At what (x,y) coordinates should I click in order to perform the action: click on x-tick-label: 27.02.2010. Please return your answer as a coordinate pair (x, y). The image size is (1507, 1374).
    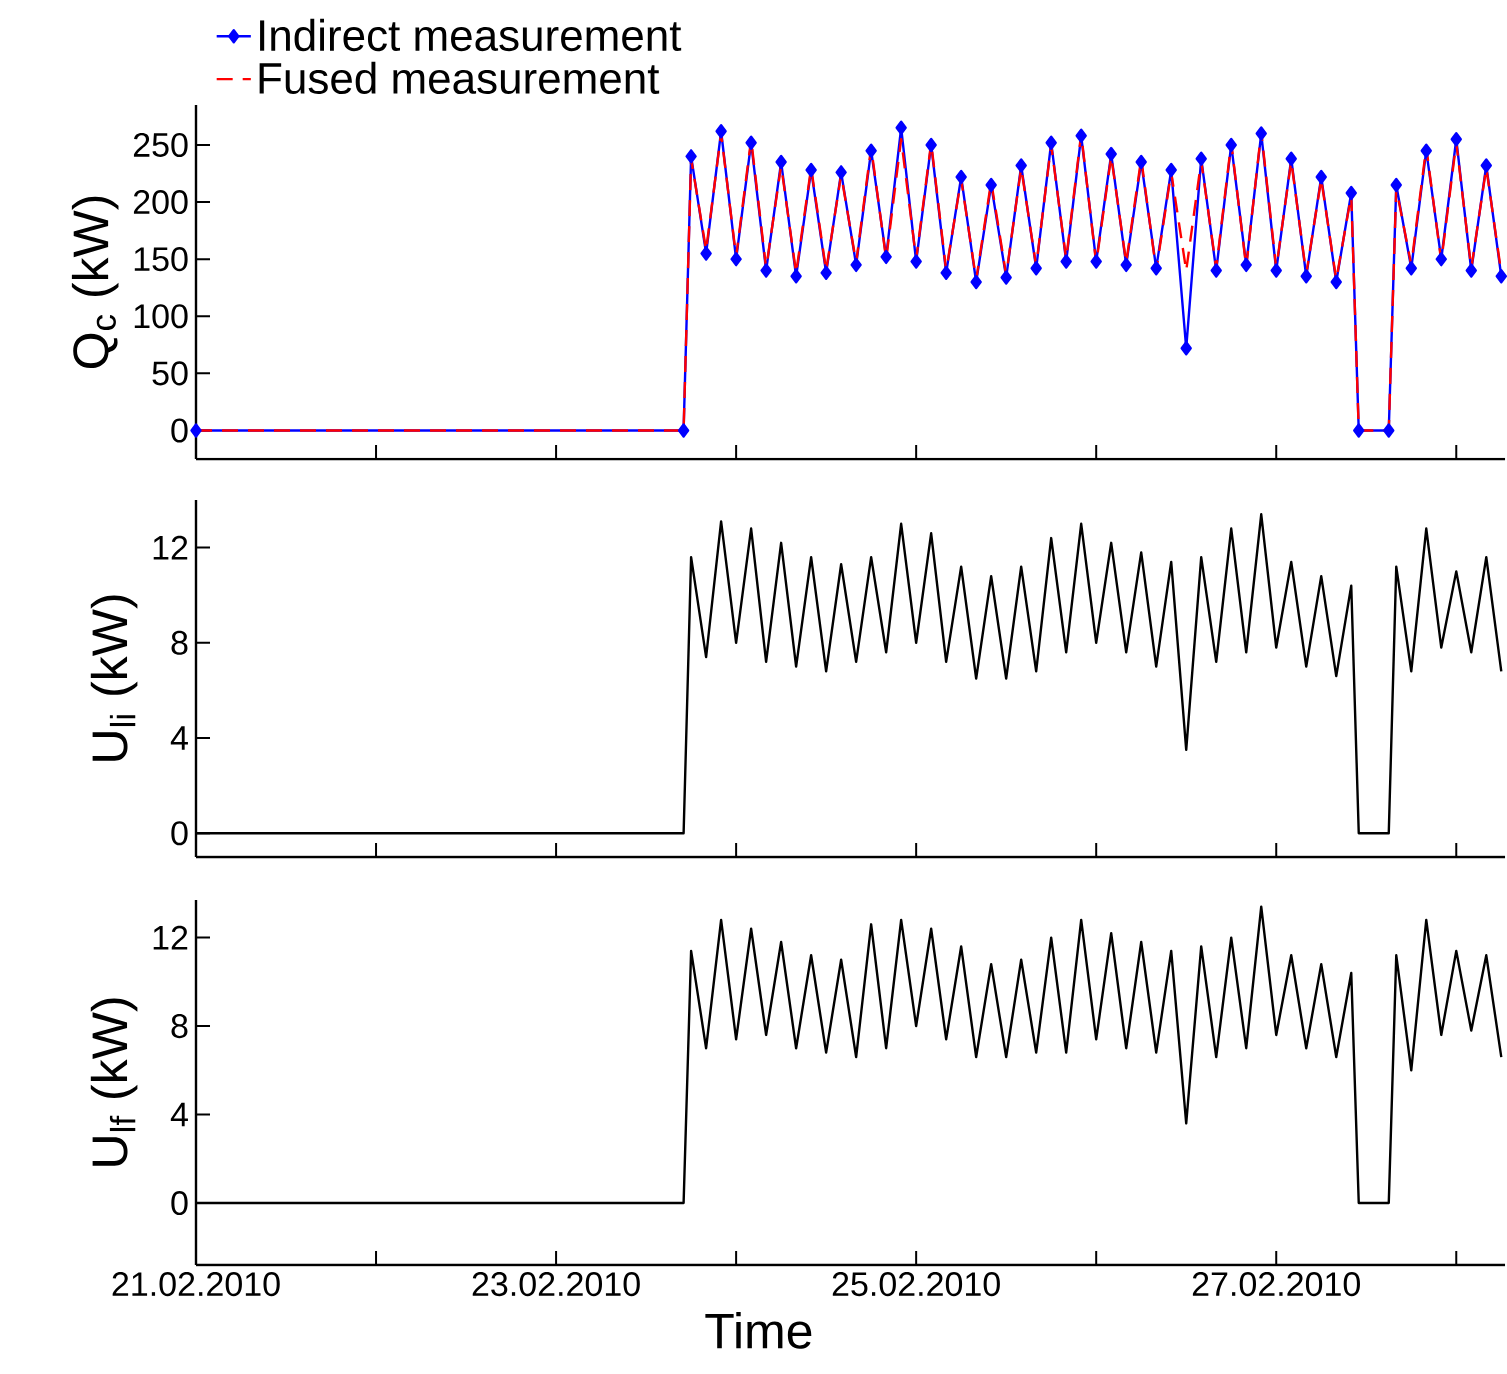
    Looking at the image, I should click on (1276, 1284).